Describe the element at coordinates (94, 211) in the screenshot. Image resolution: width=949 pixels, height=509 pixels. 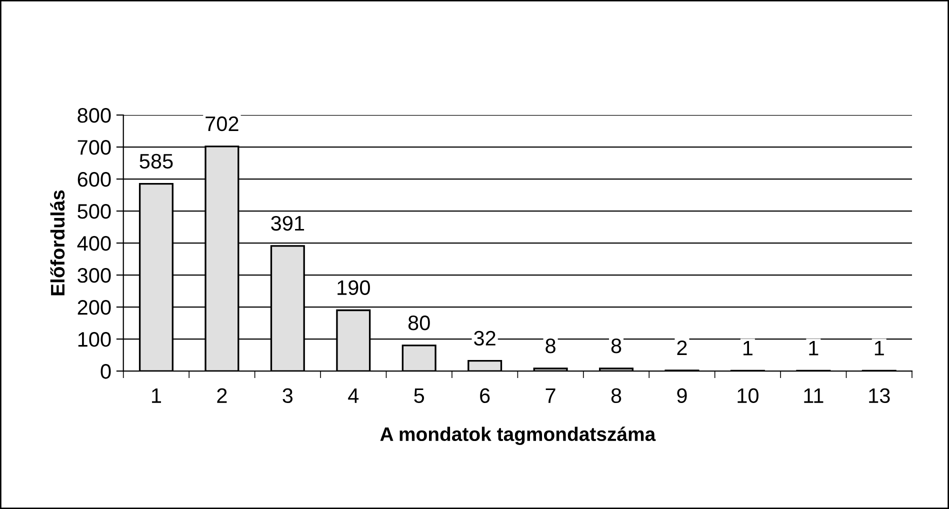
I see `y-tick-label: 500` at that location.